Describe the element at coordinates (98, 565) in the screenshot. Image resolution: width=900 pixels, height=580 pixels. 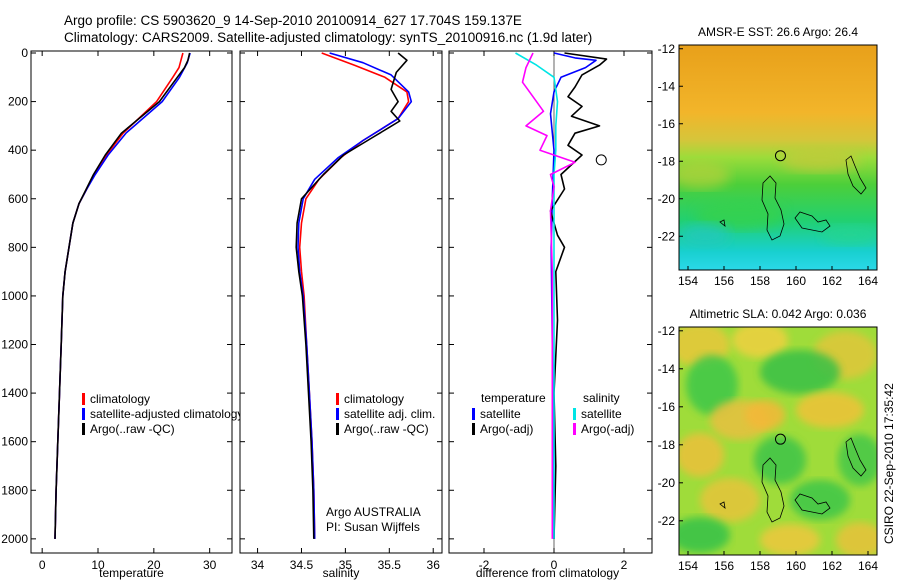
I see `x-tick-label: 10` at that location.